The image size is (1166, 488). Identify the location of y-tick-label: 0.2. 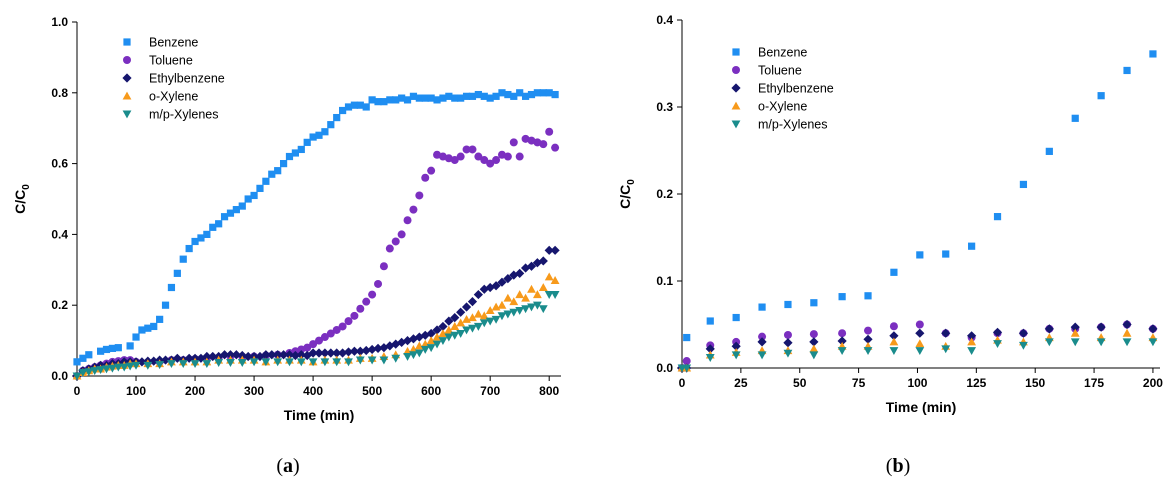
(59, 305).